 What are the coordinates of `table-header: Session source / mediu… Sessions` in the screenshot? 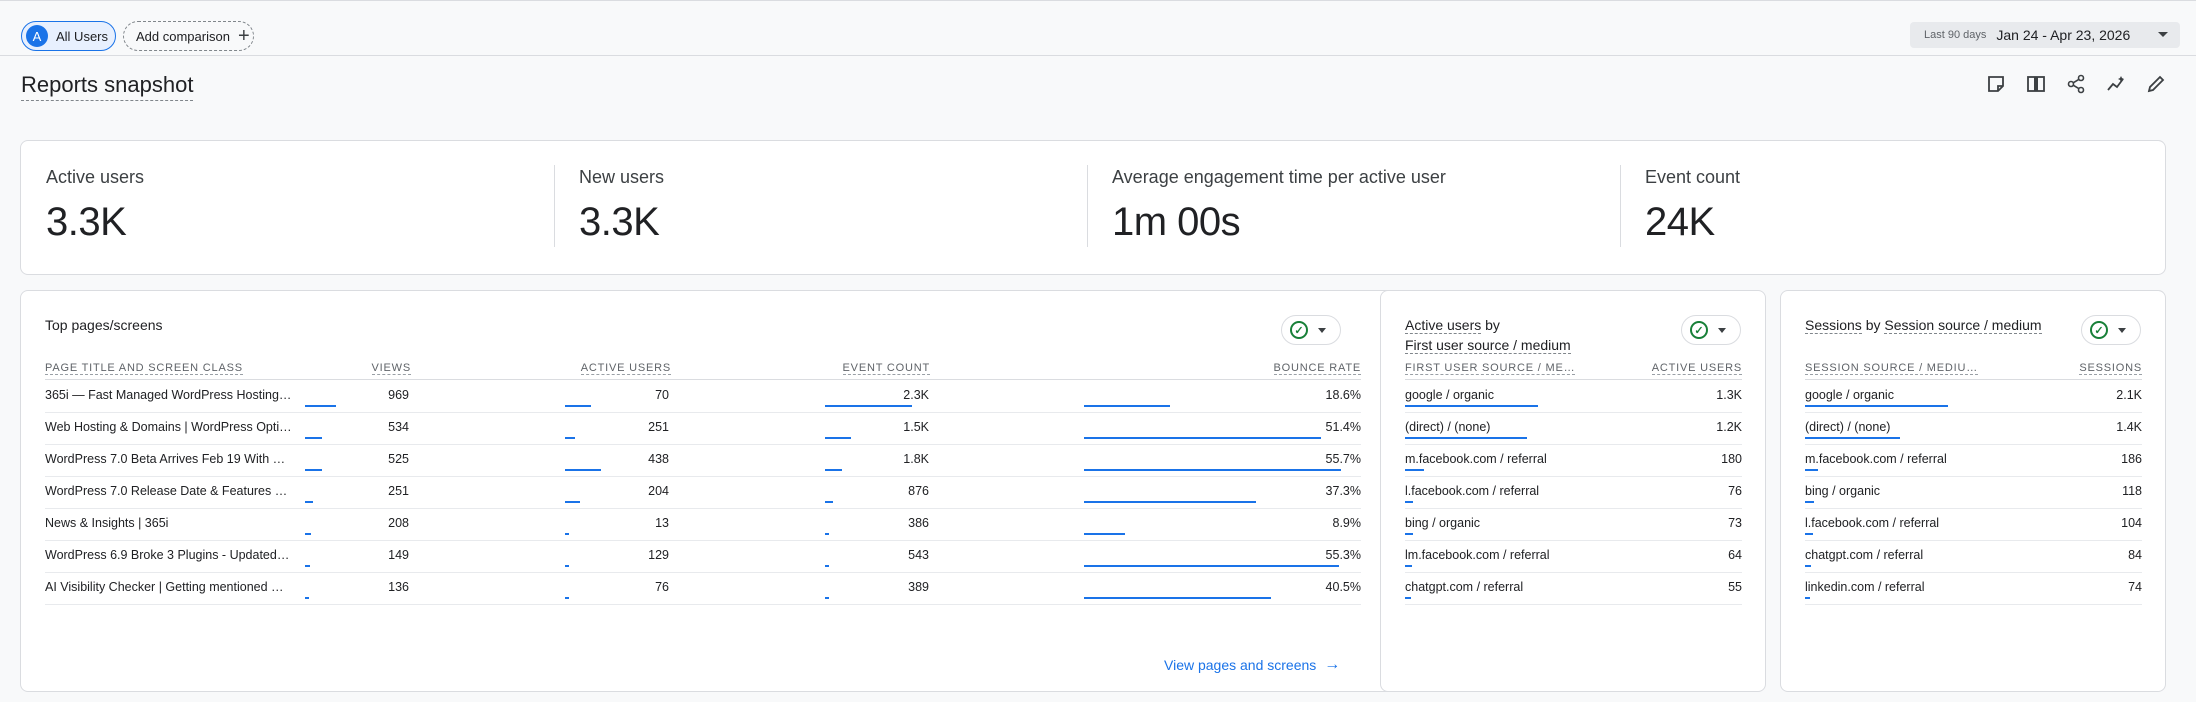 It's located at (1973, 369).